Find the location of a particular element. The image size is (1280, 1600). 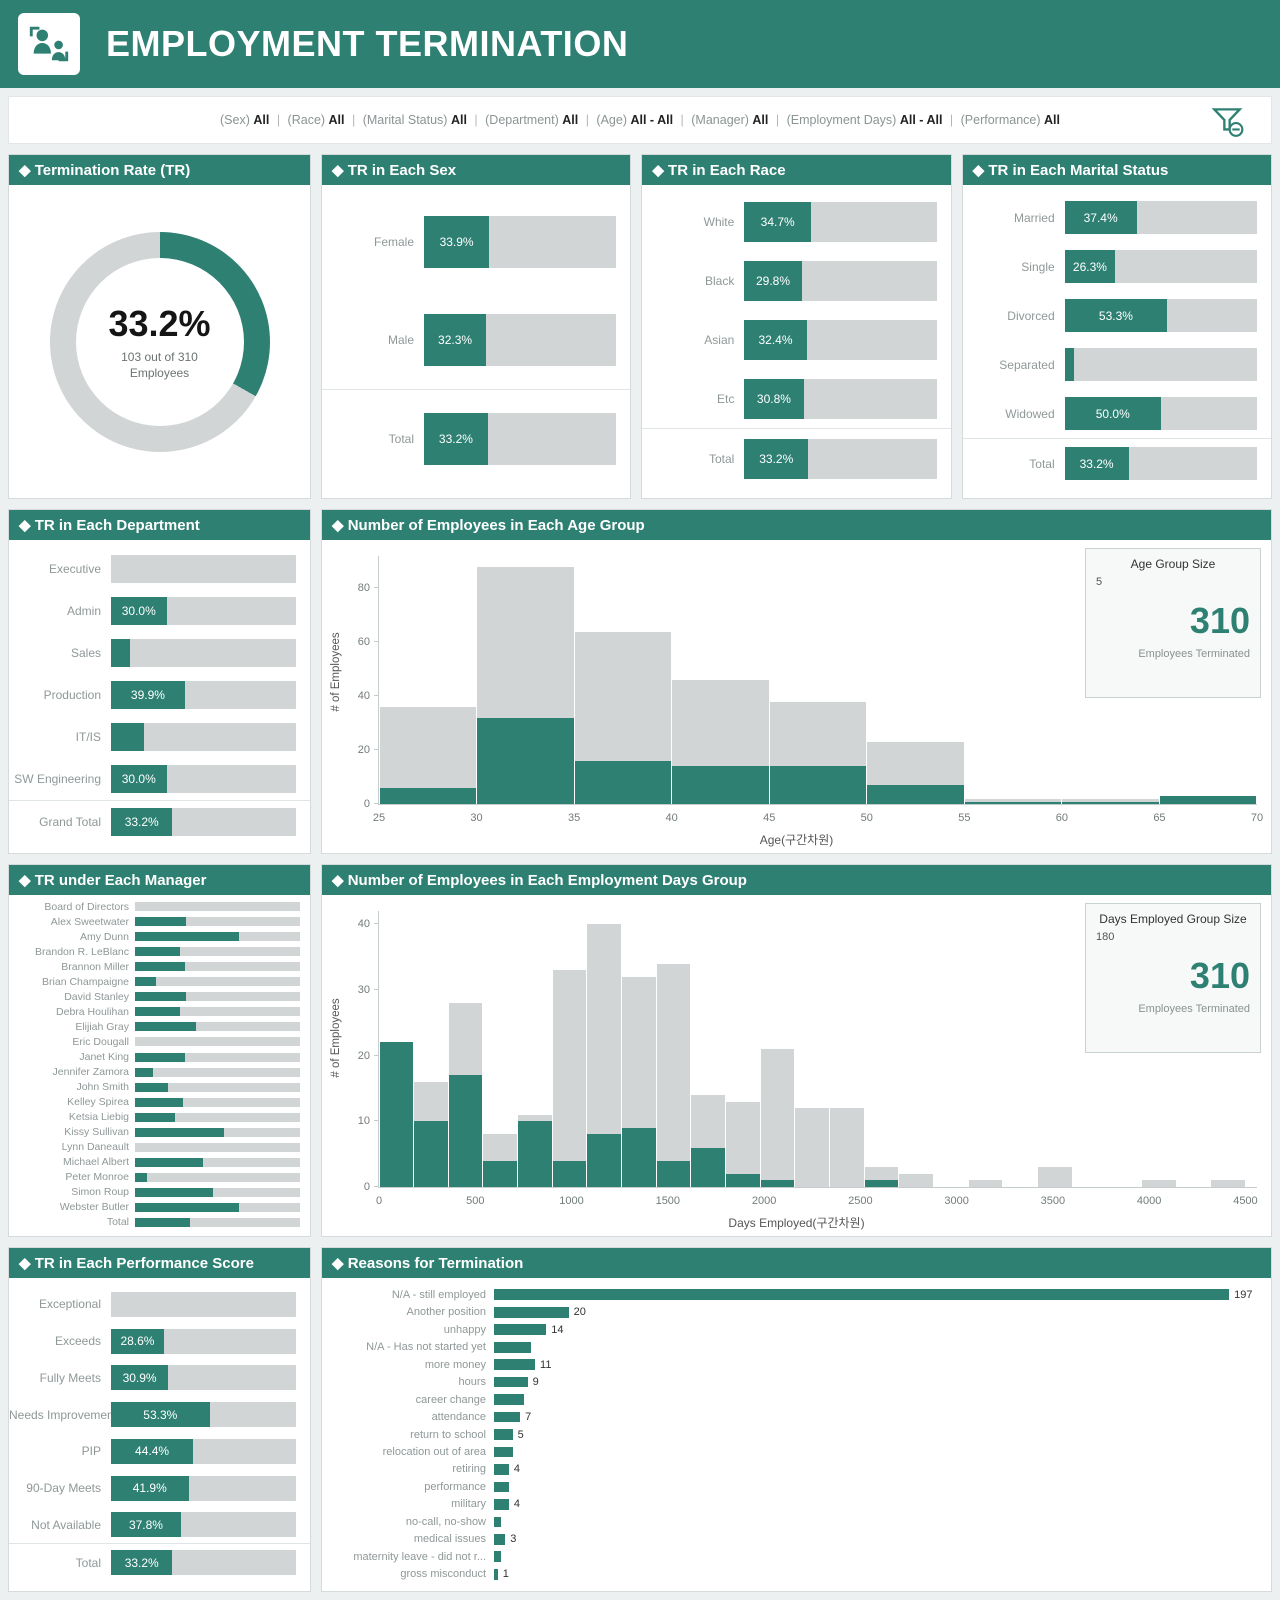

bar-track: 50.0% is located at coordinates (1160, 413).